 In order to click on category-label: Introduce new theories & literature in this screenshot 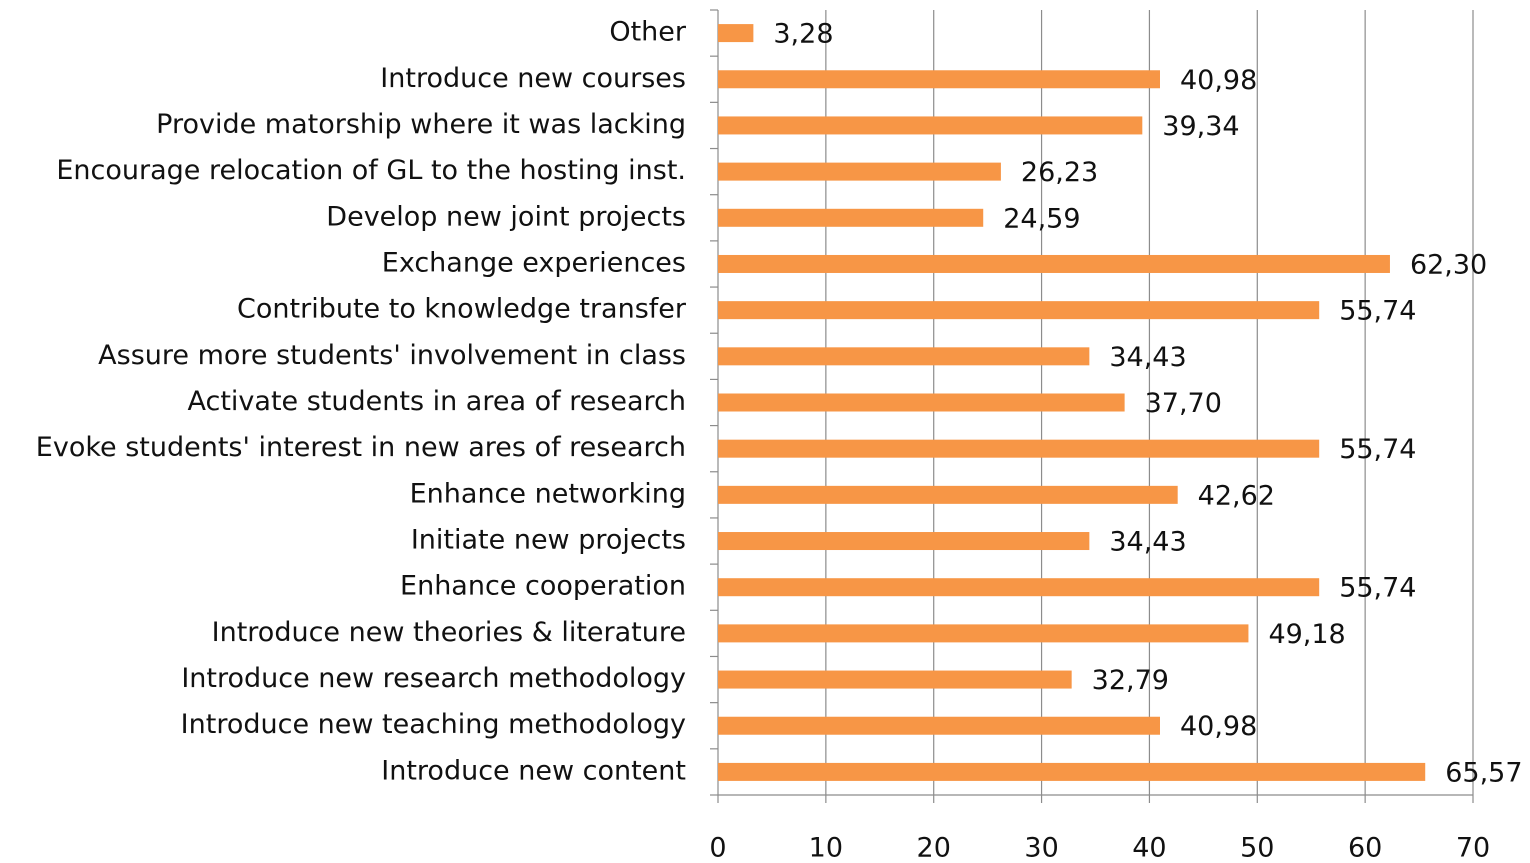, I will do `click(449, 632)`.